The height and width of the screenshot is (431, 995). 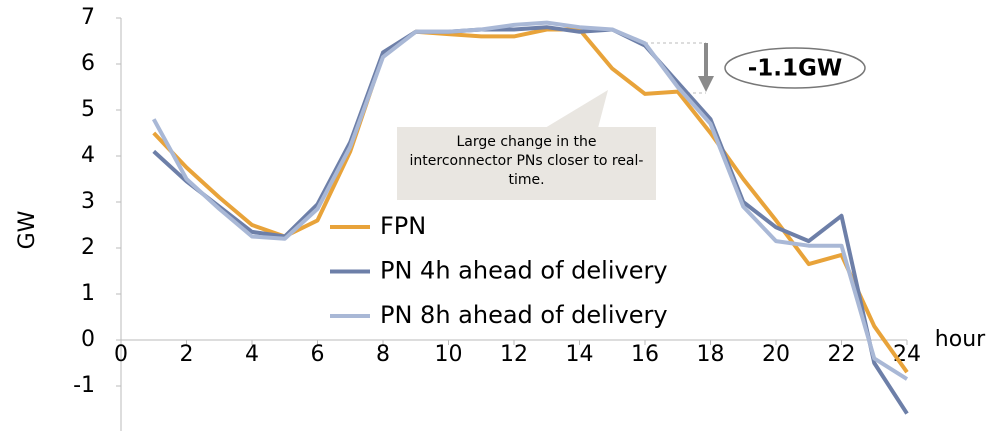 I want to click on y-tick-label: 6, so click(x=88, y=63).